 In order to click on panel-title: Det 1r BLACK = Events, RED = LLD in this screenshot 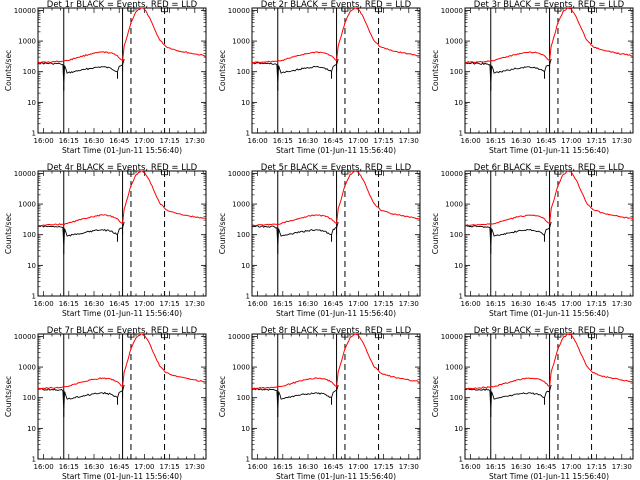, I will do `click(122, 5)`.